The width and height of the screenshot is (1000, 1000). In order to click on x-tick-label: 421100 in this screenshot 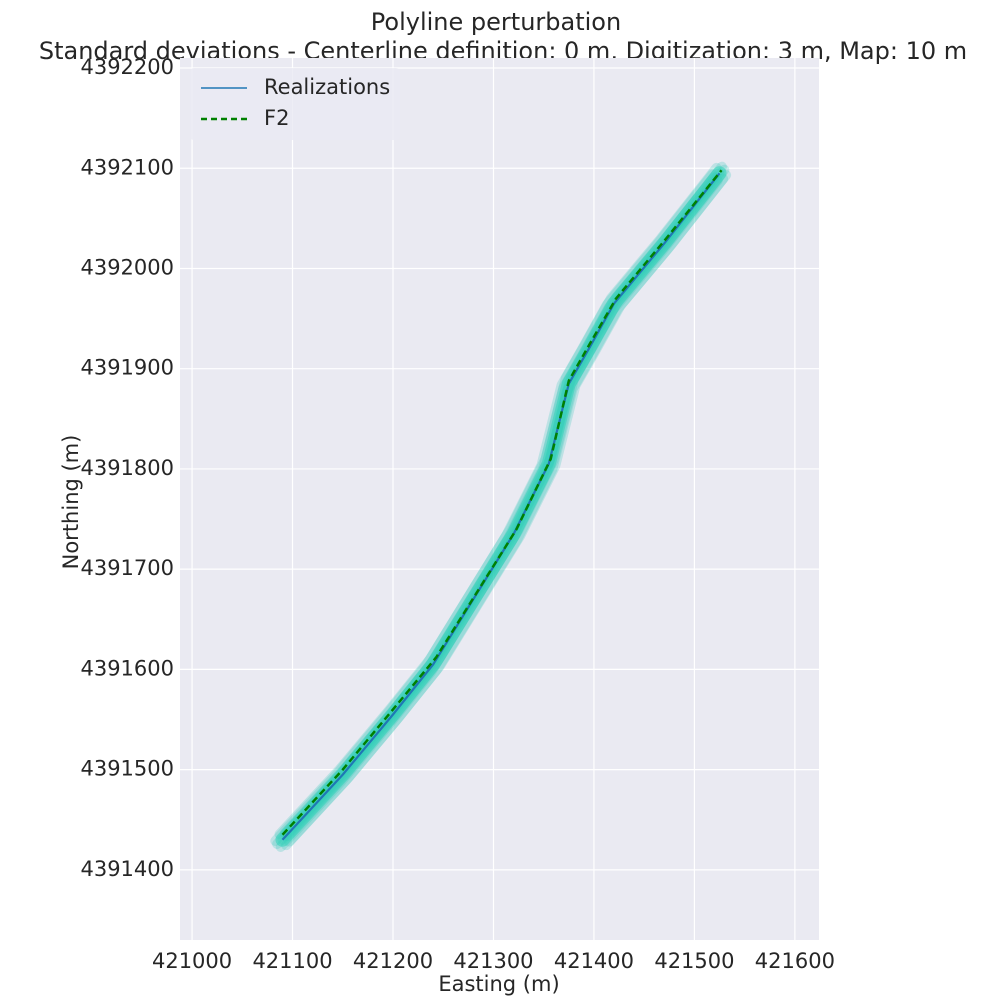, I will do `click(292, 961)`.